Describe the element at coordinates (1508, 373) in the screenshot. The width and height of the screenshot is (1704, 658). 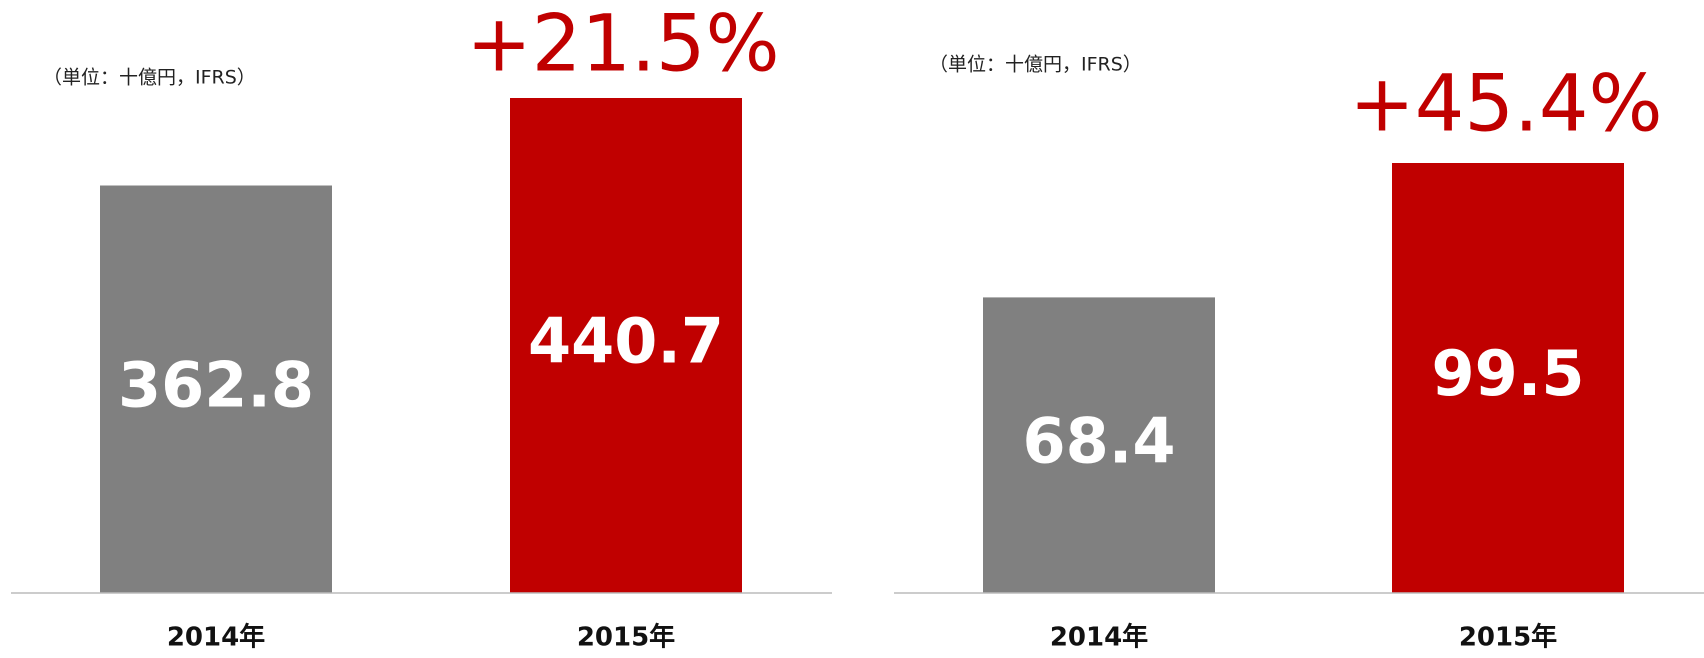
I see `value-label: 99.5` at that location.